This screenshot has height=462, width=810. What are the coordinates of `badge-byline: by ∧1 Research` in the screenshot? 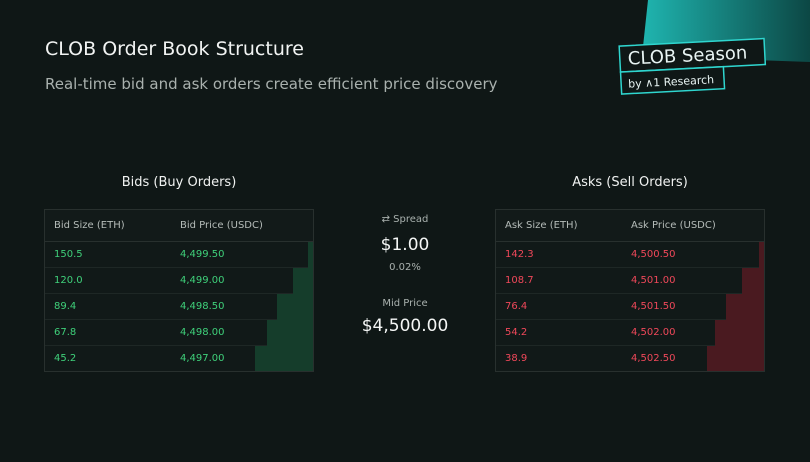 It's located at (671, 81).